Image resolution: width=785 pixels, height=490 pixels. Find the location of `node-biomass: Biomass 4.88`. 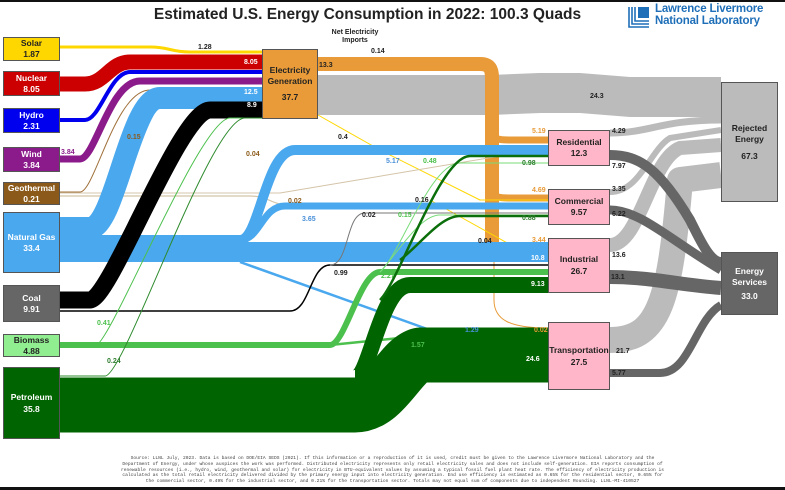

node-biomass: Biomass 4.88 is located at coordinates (31, 345).